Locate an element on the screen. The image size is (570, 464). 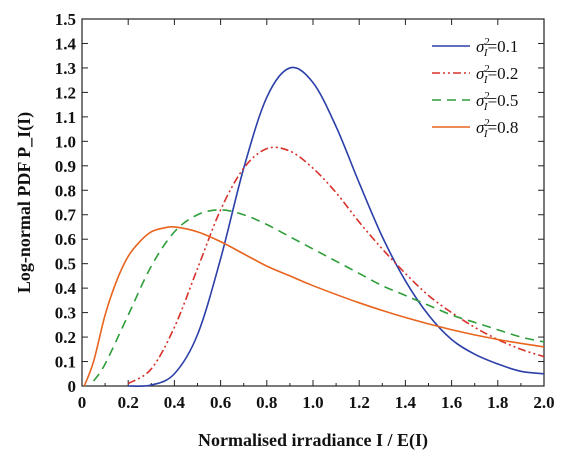
x-axis-title: Normalised irradiance I / E(I) is located at coordinates (313, 440).